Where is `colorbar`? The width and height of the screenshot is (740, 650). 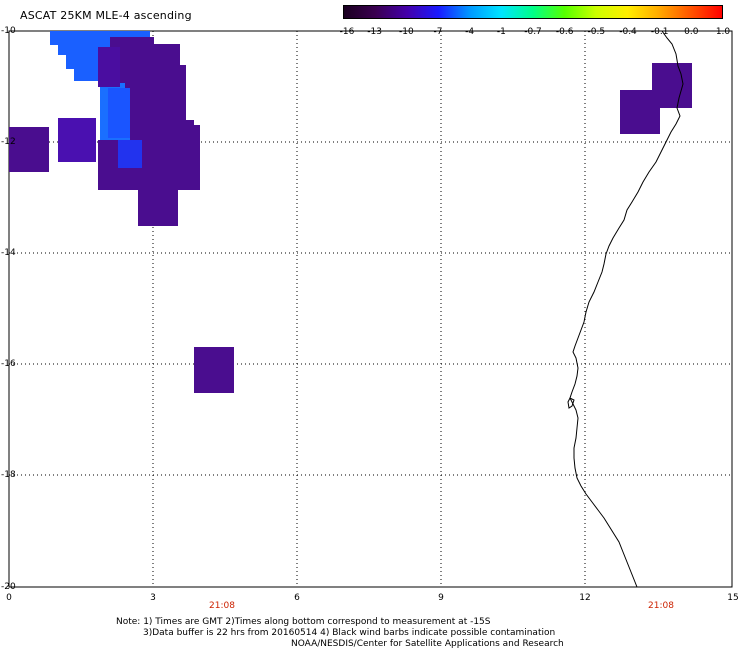 colorbar is located at coordinates (533, 12).